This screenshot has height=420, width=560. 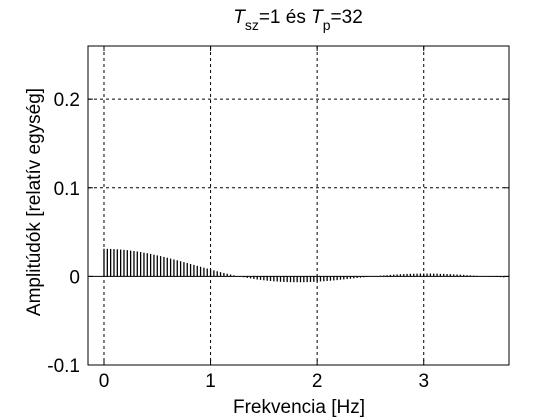 What do you see at coordinates (67, 189) in the screenshot?
I see `y-tick-label: 0.1` at bounding box center [67, 189].